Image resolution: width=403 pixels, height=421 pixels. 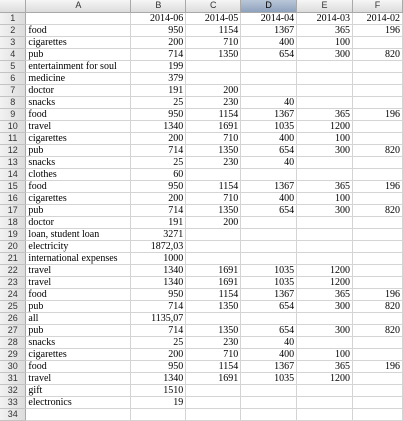 I want to click on cell-a33: electronics, so click(x=78, y=402).